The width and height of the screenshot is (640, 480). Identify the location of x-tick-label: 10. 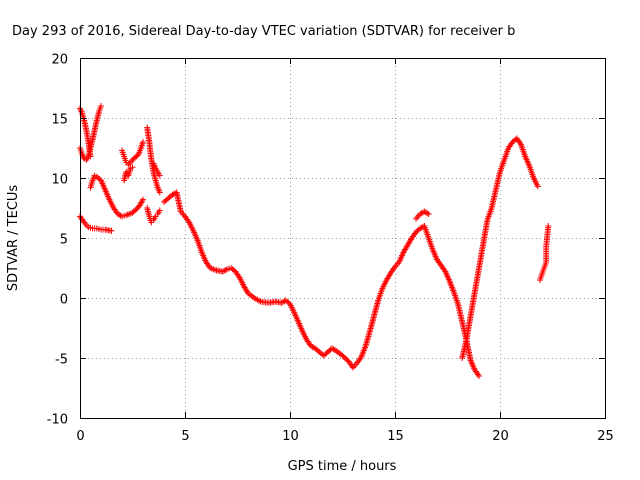
(290, 436).